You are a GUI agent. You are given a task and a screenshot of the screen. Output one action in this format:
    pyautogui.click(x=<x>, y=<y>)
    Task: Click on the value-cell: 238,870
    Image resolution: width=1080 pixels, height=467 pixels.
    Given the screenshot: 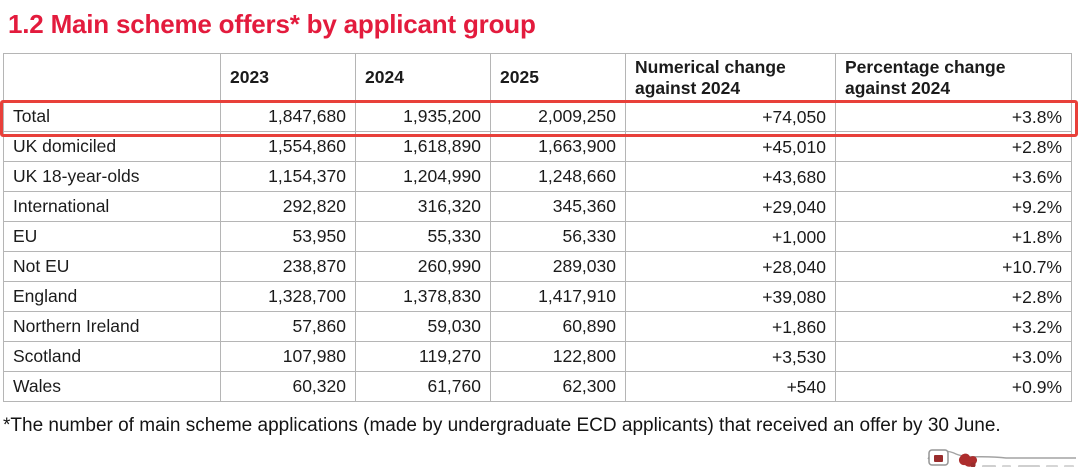 What is the action you would take?
    pyautogui.click(x=288, y=266)
    